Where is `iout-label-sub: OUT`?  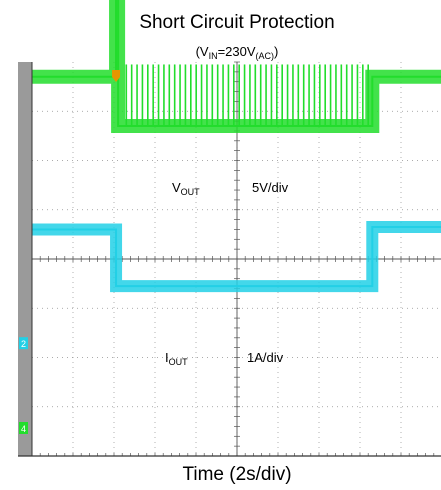
iout-label-sub: OUT is located at coordinates (179, 362).